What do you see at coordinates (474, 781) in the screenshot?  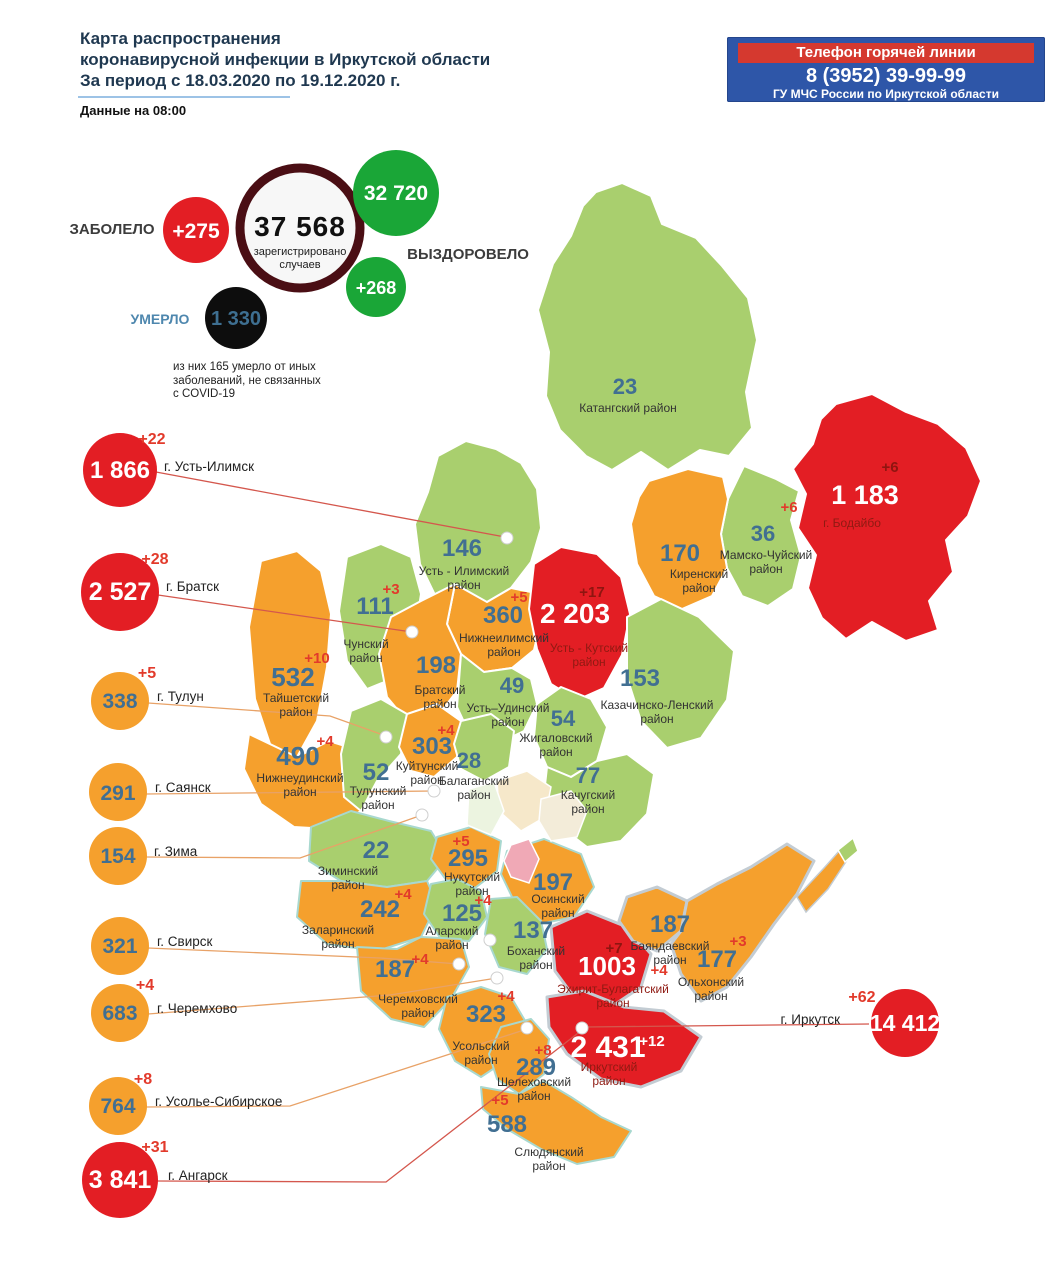 I see `region-name-balagansky: Балаганский` at bounding box center [474, 781].